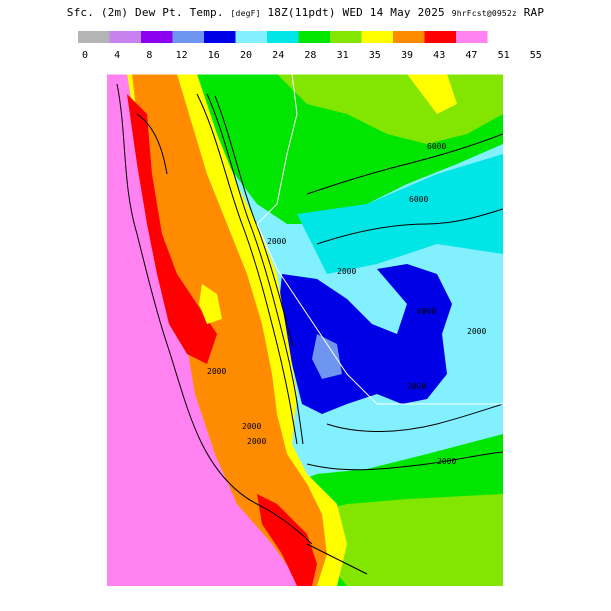  I want to click on legend-tick-label: 16, so click(214, 55).